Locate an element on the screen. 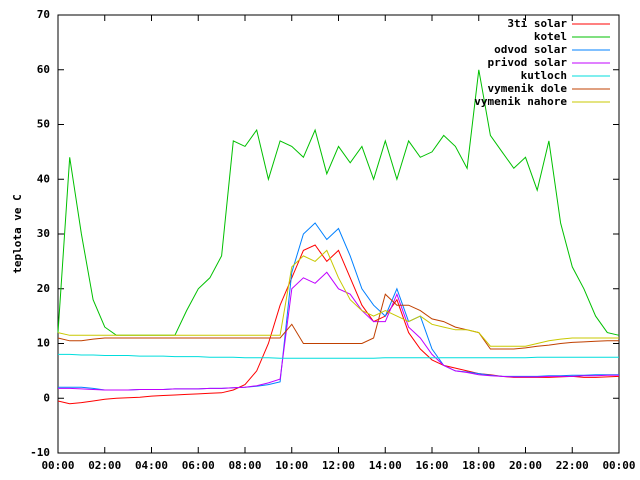 The image size is (640, 480). x-tick-label: 08:00 is located at coordinates (244, 465).